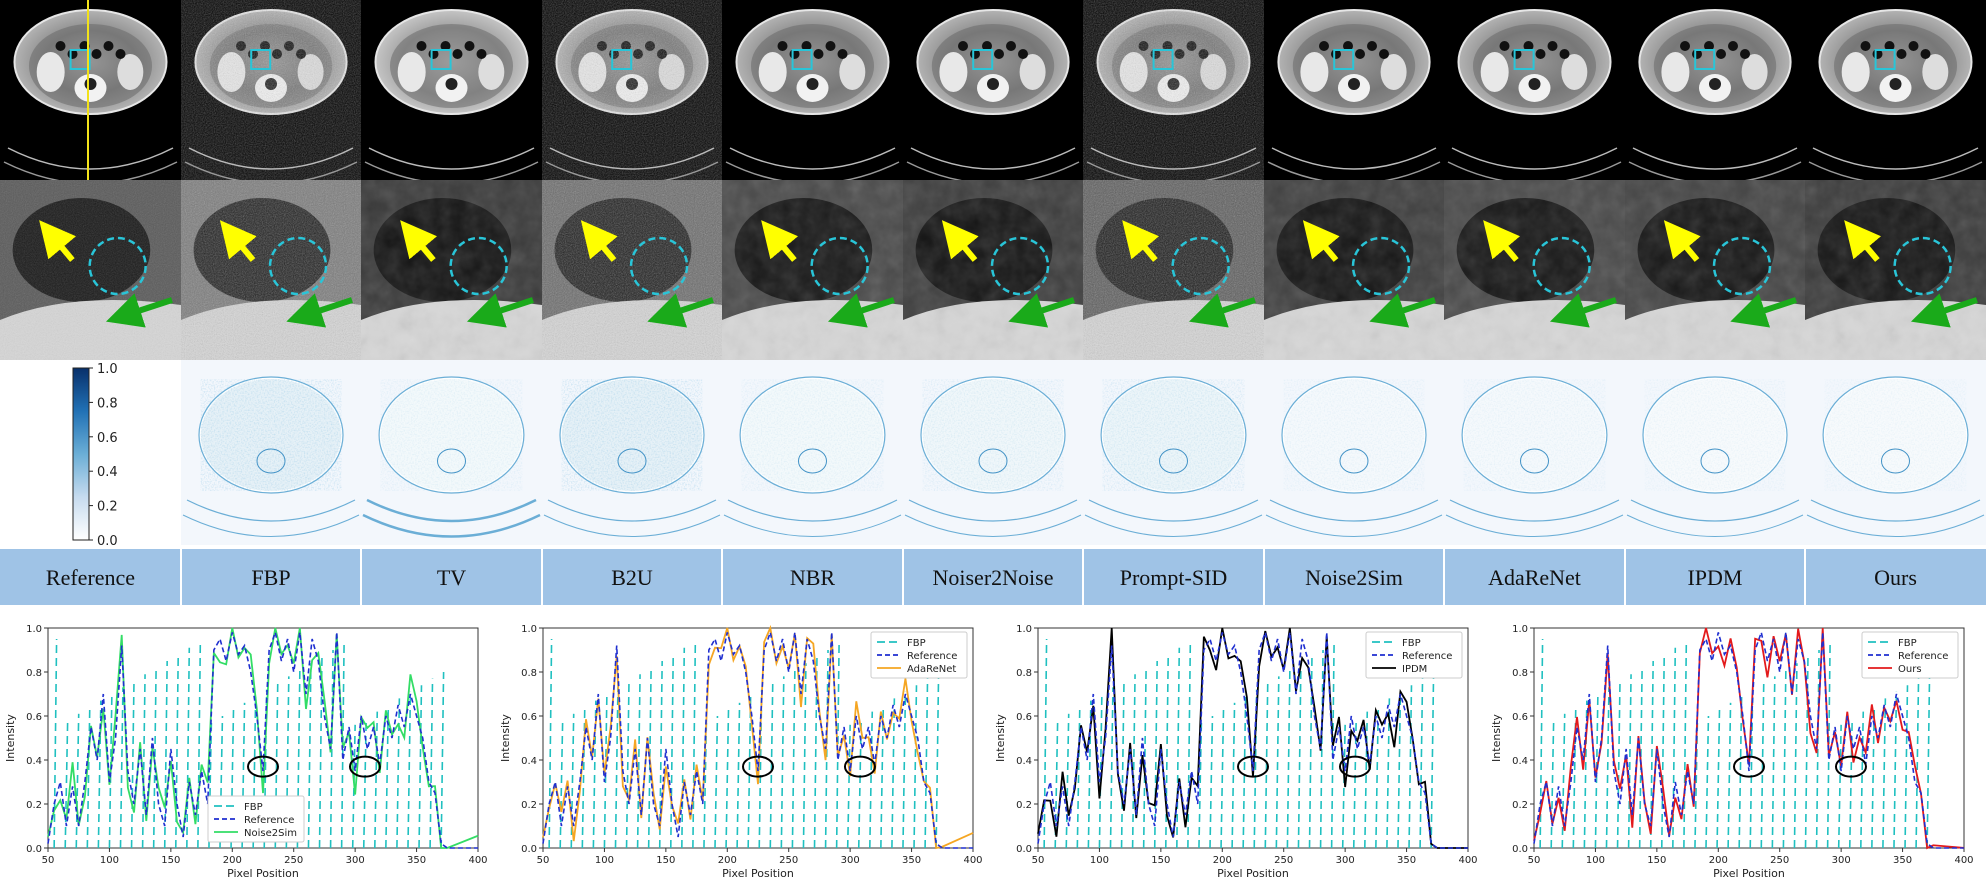  I want to click on method-label: B2U, so click(632, 577).